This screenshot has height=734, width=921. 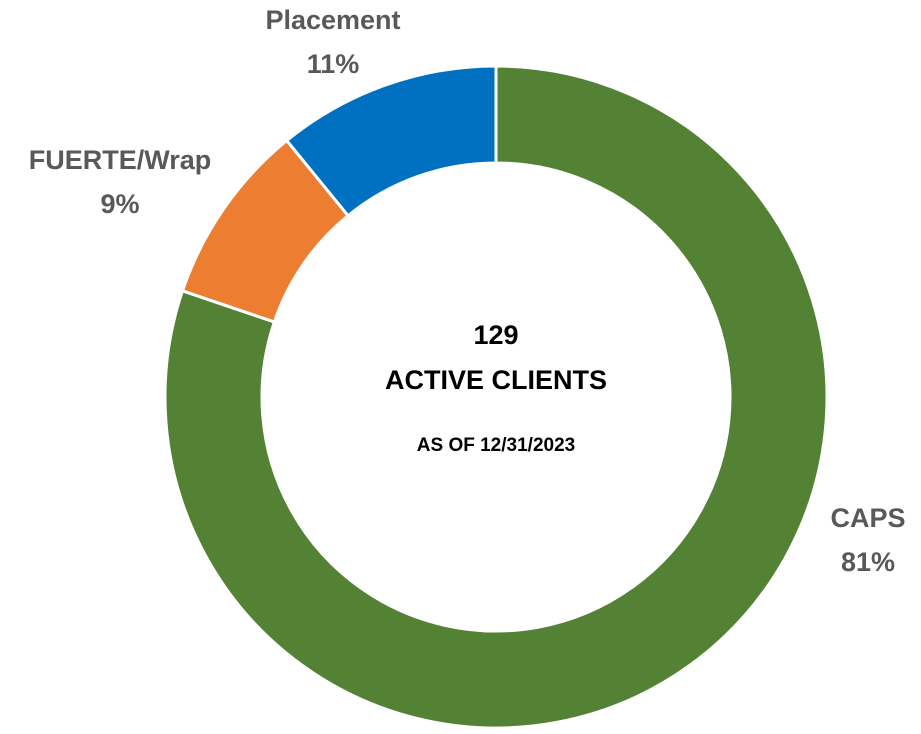 I want to click on segment-value-label: 81%, so click(x=868, y=562).